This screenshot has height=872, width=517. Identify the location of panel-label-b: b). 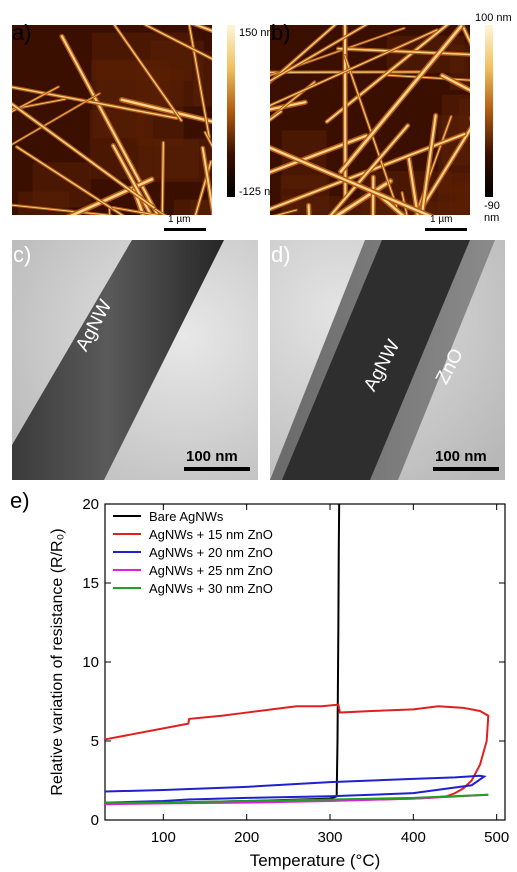
(281, 32).